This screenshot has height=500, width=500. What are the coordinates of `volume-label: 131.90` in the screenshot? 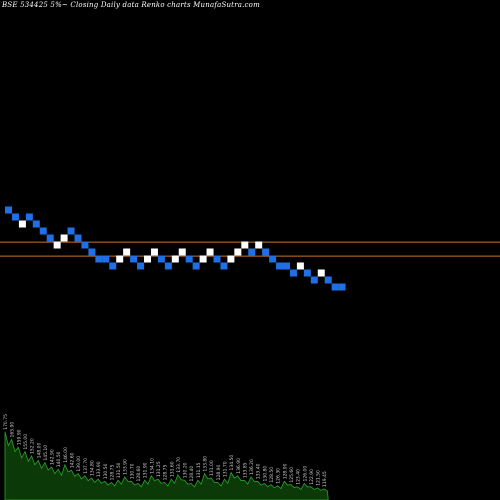 It's located at (146, 470).